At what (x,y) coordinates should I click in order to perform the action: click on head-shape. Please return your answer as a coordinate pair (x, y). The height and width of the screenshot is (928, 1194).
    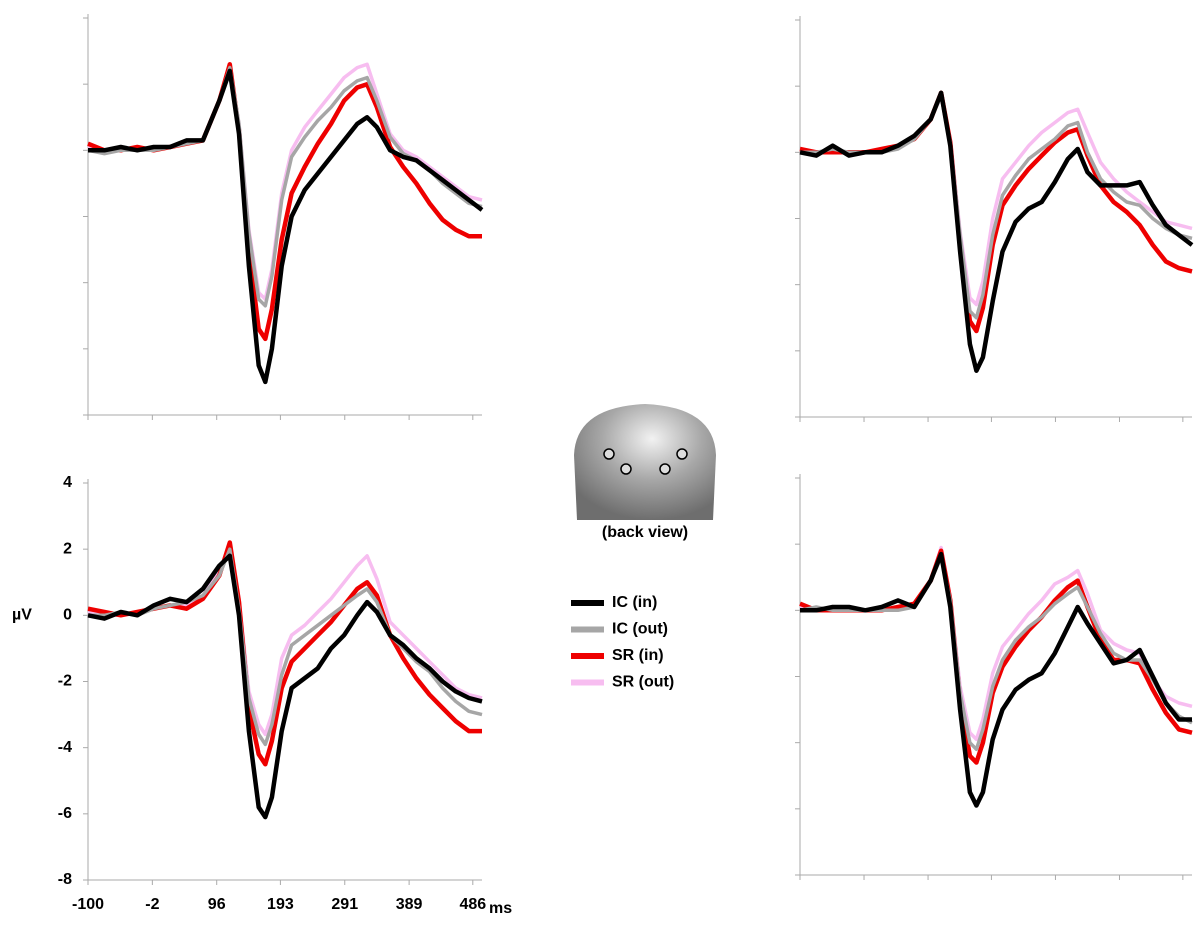
    Looking at the image, I should click on (645, 462).